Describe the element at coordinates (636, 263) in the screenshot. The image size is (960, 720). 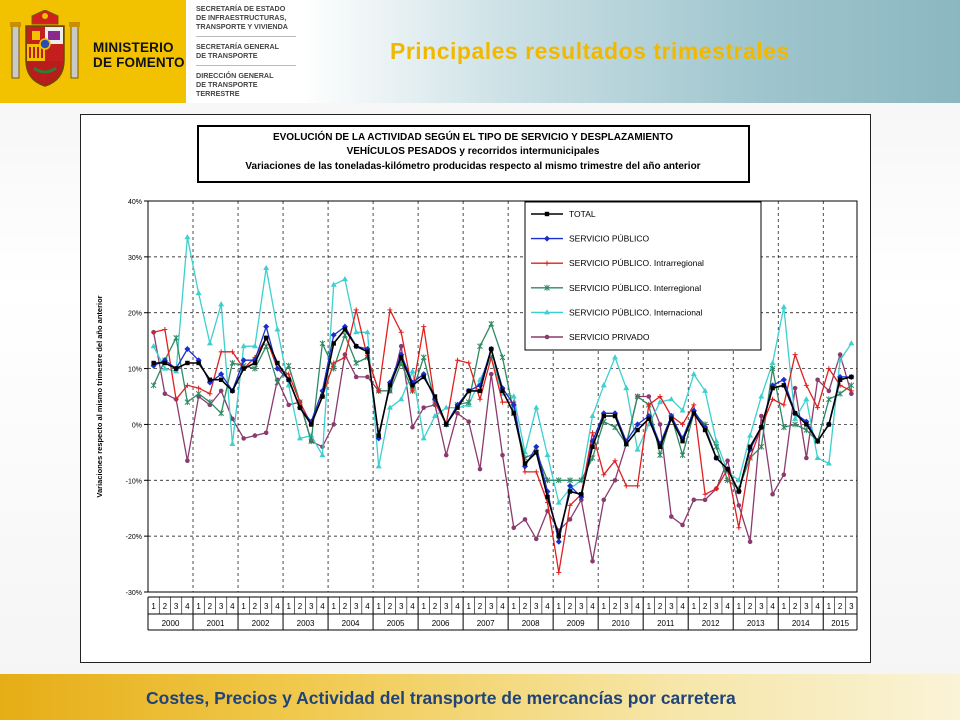
I see `legend-label: SERVICIO PÚBLICO. Intrarregional` at that location.